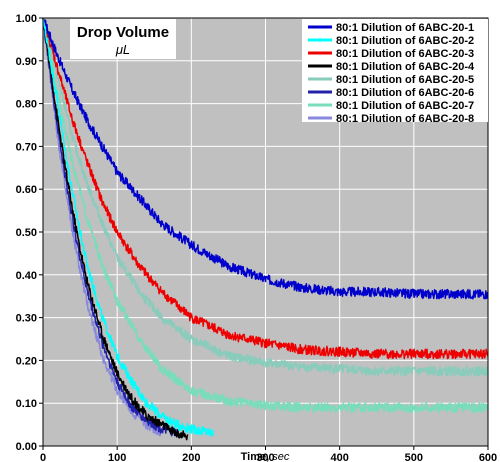  What do you see at coordinates (26, 190) in the screenshot?
I see `y-tick-label: 0.60` at bounding box center [26, 190].